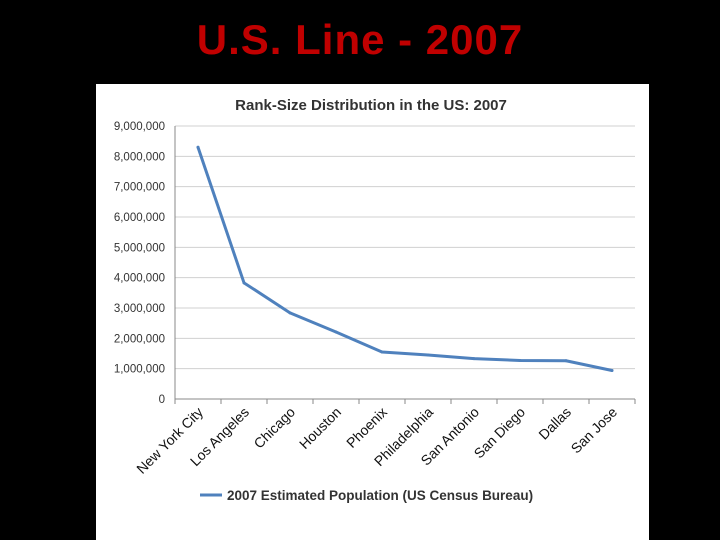 The image size is (720, 540). I want to click on y-tick-label: 7,000,000, so click(139, 188).